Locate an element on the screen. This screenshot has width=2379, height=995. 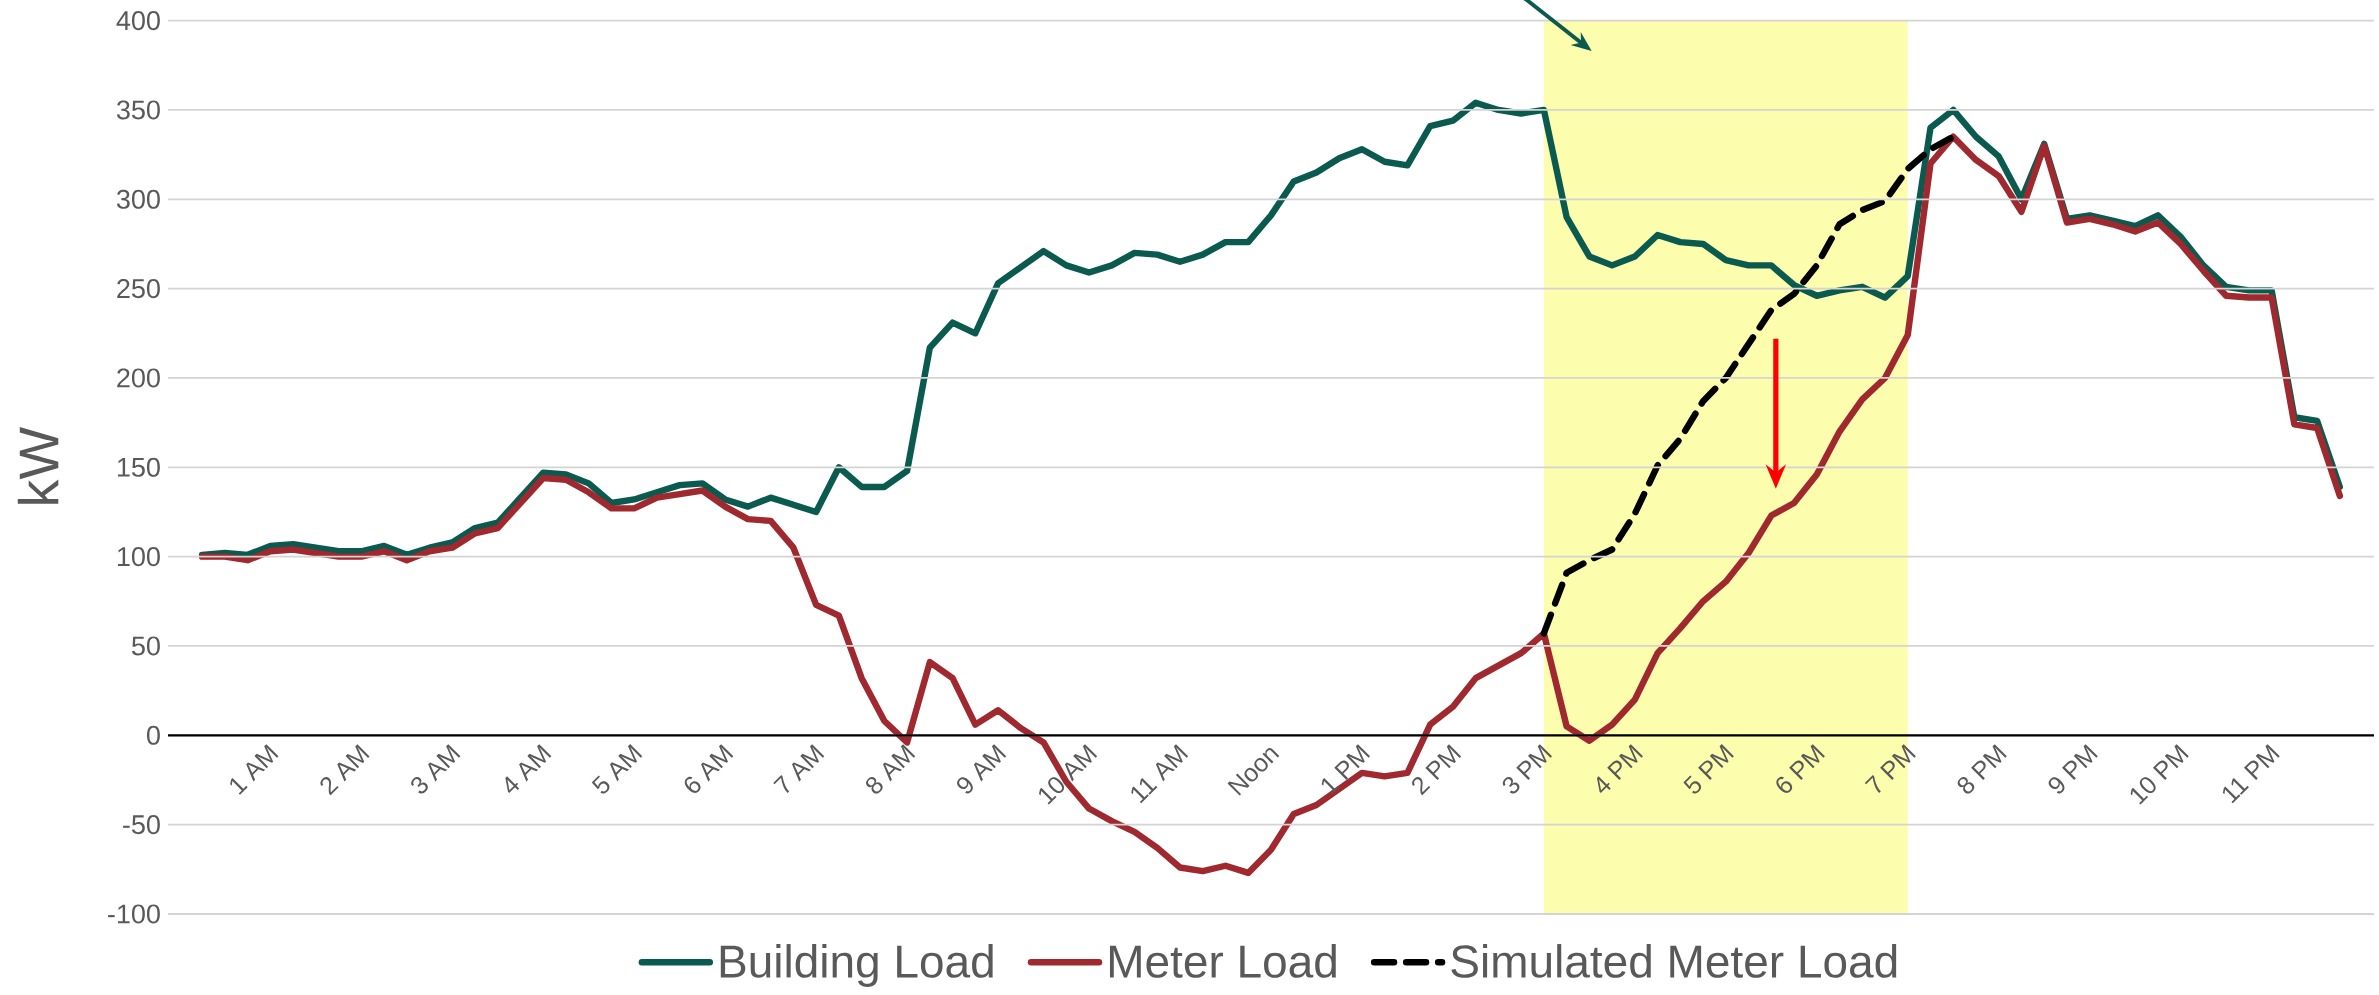
x-tick-label: 6 PM is located at coordinates (1800, 768).